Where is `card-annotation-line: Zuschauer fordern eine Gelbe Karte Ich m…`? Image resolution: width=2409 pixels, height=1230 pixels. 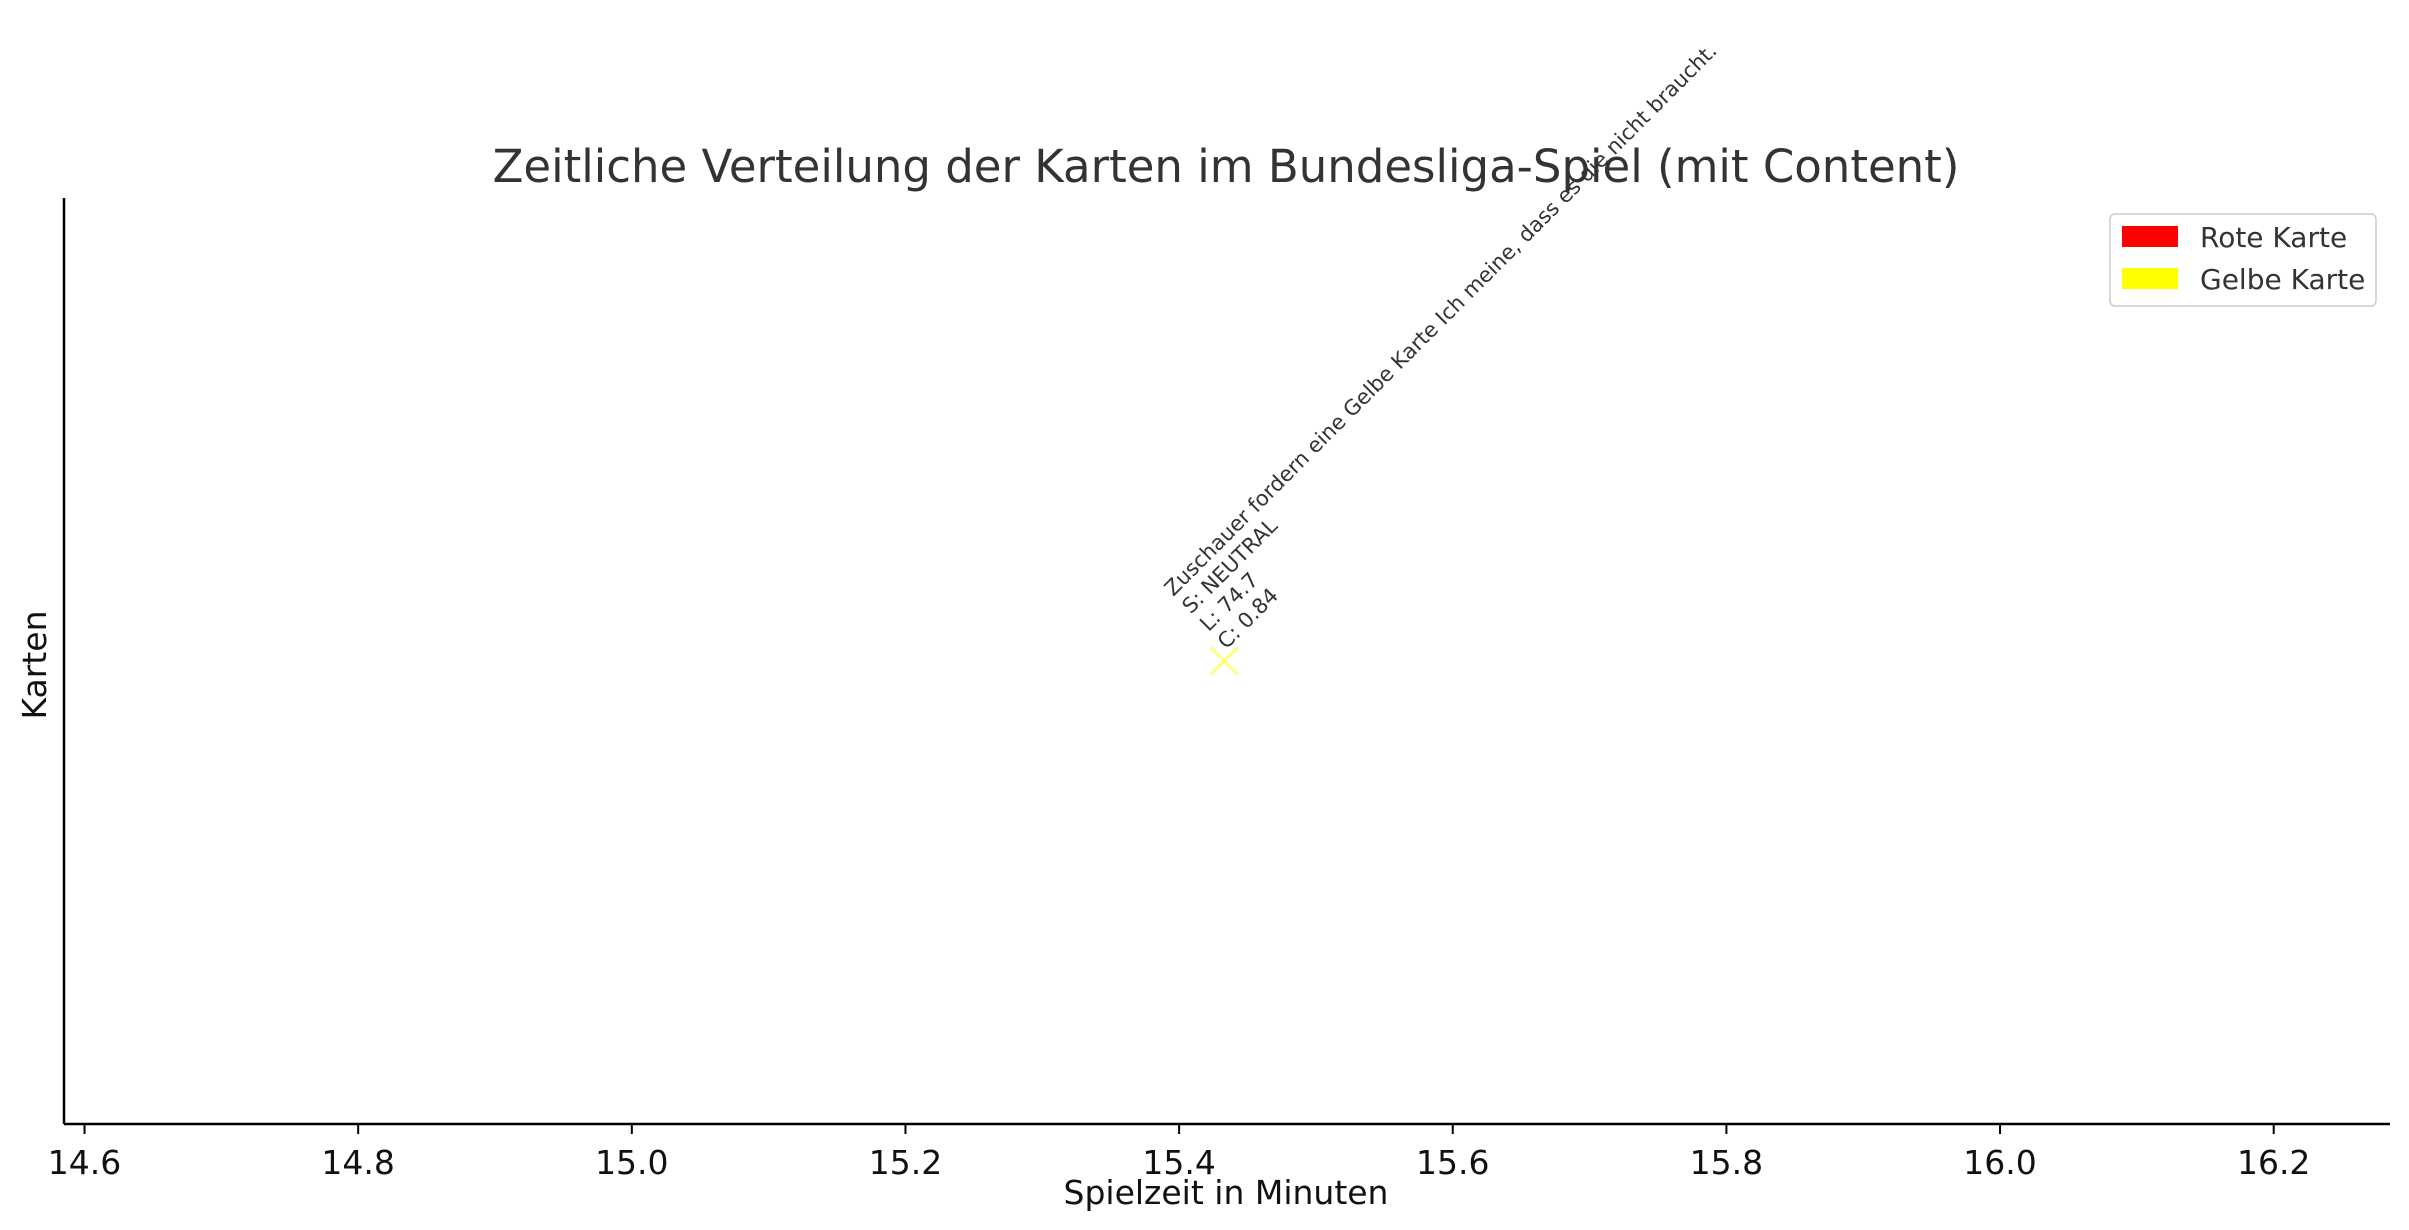
card-annotation-line: Zuschauer fordern eine Gelbe Karte Ich m… is located at coordinates (1441, 320).